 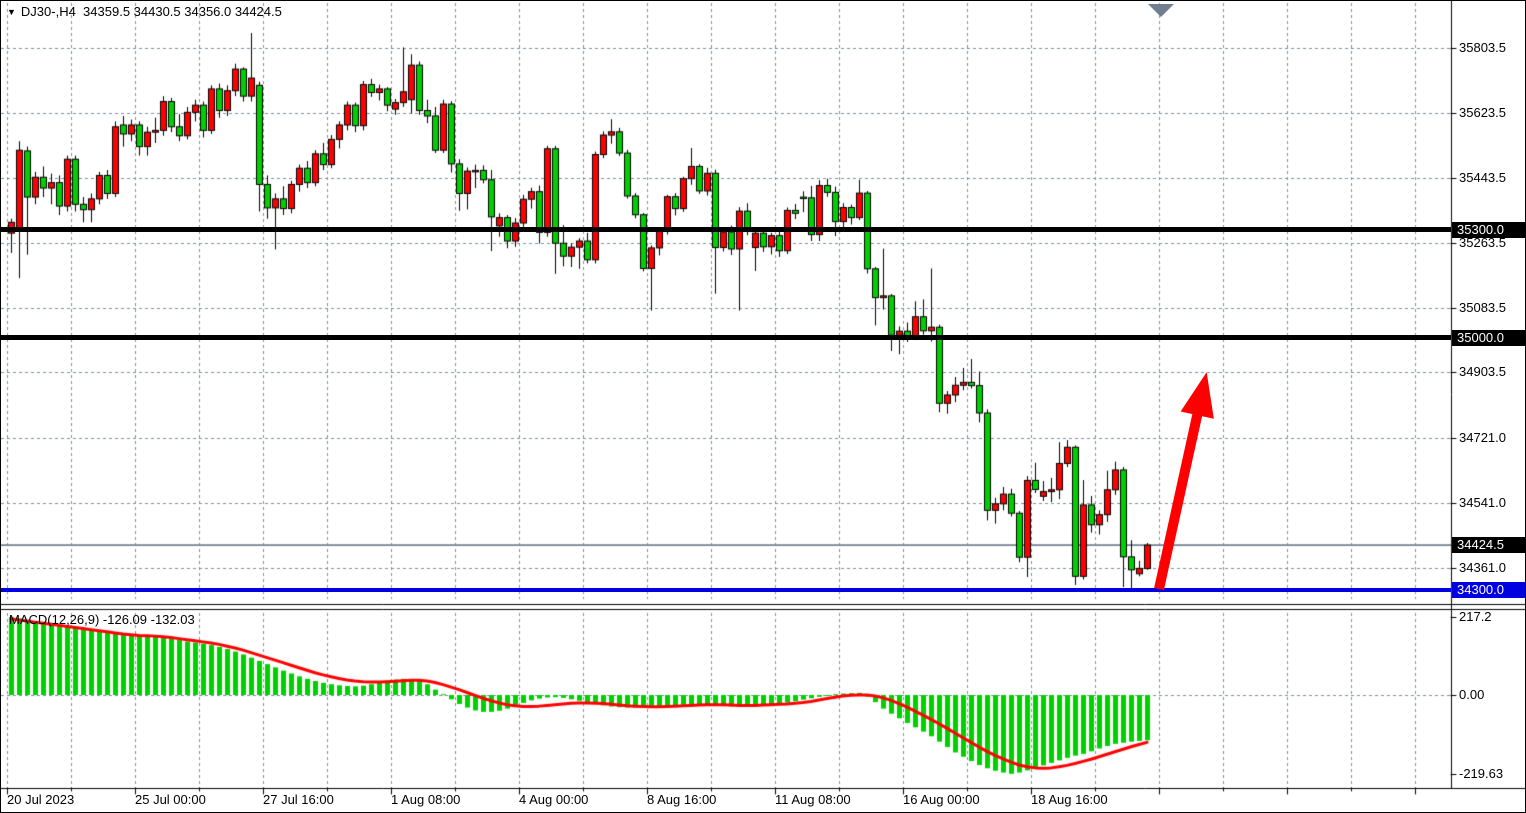 I want to click on price-axis-tick-label: 35623.5, so click(x=1482, y=112).